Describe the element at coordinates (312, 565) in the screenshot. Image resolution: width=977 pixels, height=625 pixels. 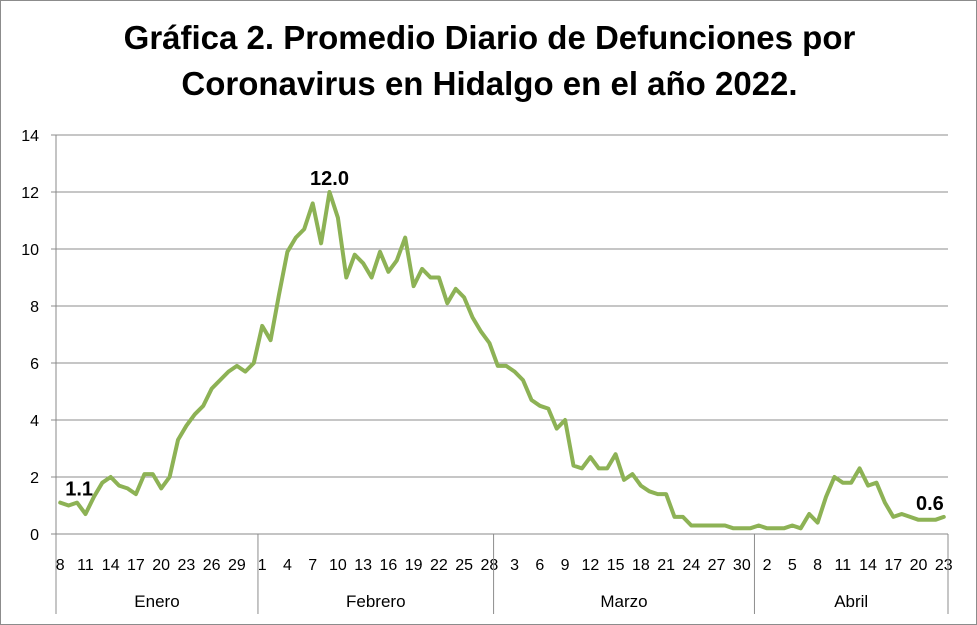
I see `x-tick-label: 7` at that location.